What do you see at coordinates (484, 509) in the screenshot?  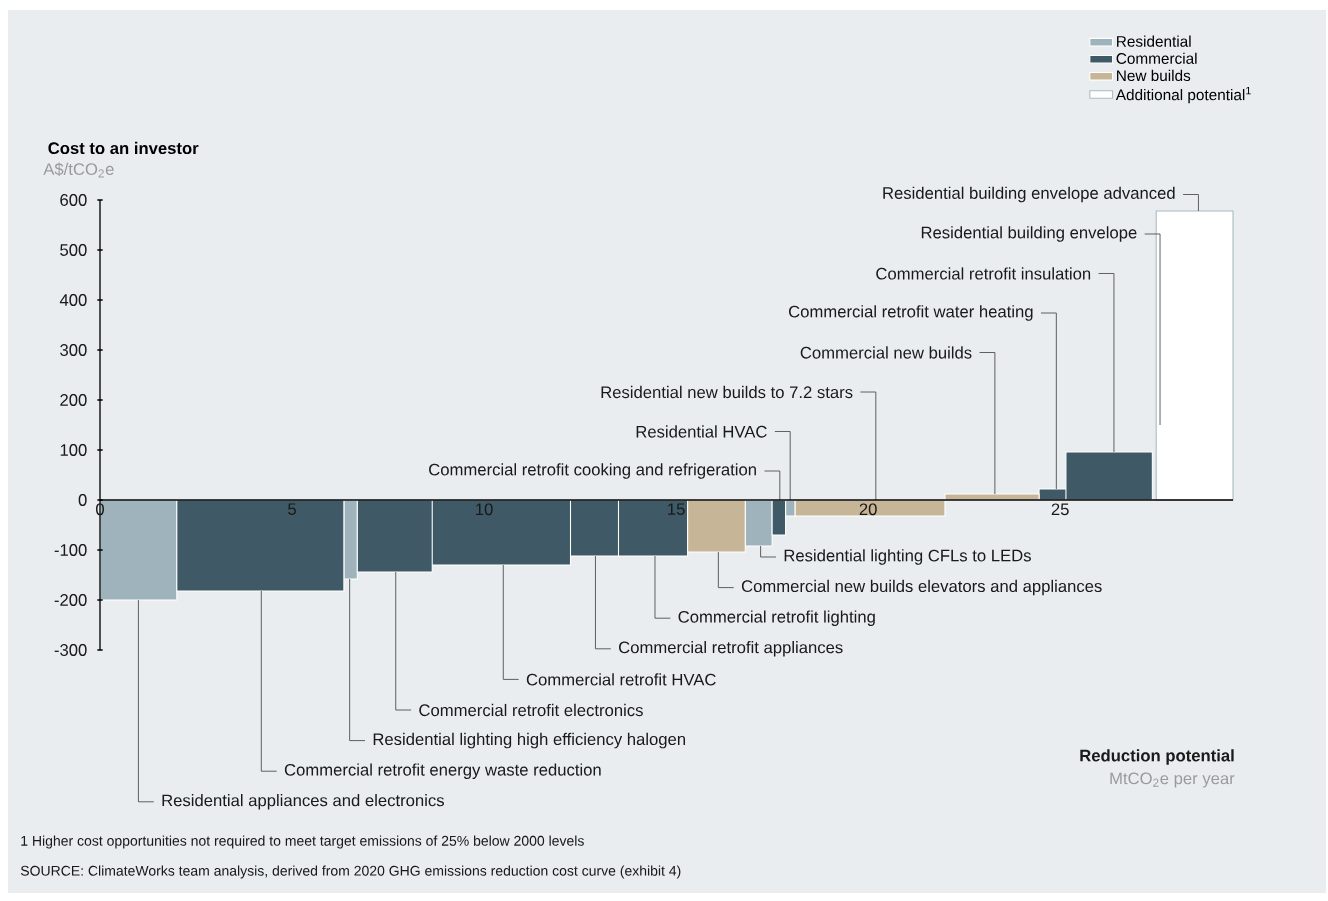 I see `x-tick-label: 10` at bounding box center [484, 509].